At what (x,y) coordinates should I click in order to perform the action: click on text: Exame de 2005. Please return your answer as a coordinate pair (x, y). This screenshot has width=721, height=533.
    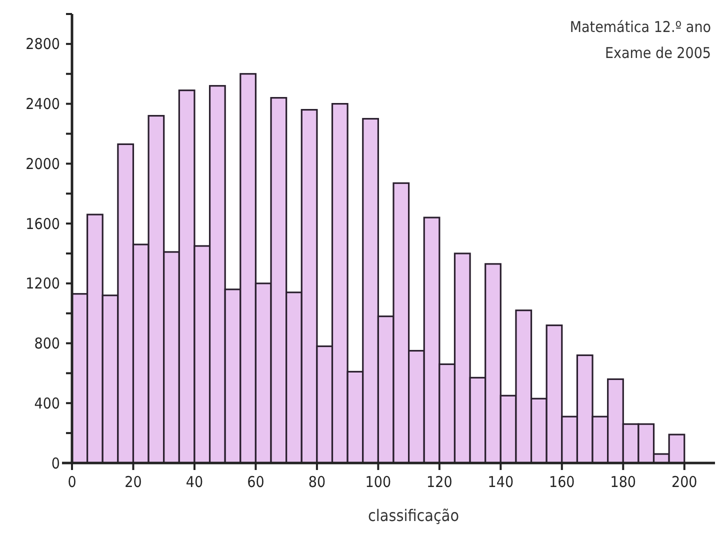
    Looking at the image, I should click on (657, 53).